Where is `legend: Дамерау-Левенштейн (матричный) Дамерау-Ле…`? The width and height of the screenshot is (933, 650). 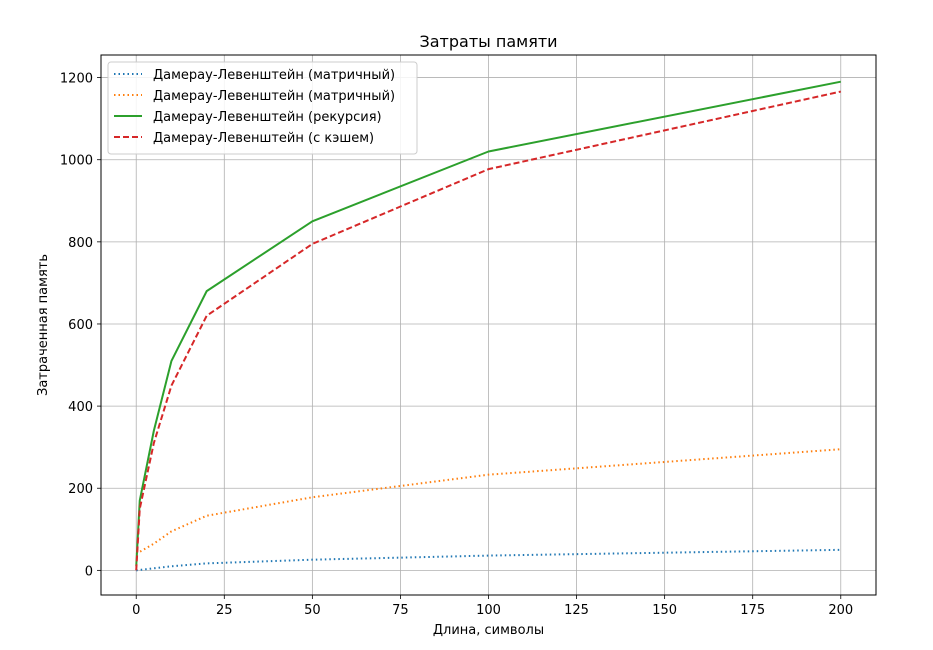
legend: Дамерау-Левенштейн (матричный) Дамерау-Ле… is located at coordinates (262, 108).